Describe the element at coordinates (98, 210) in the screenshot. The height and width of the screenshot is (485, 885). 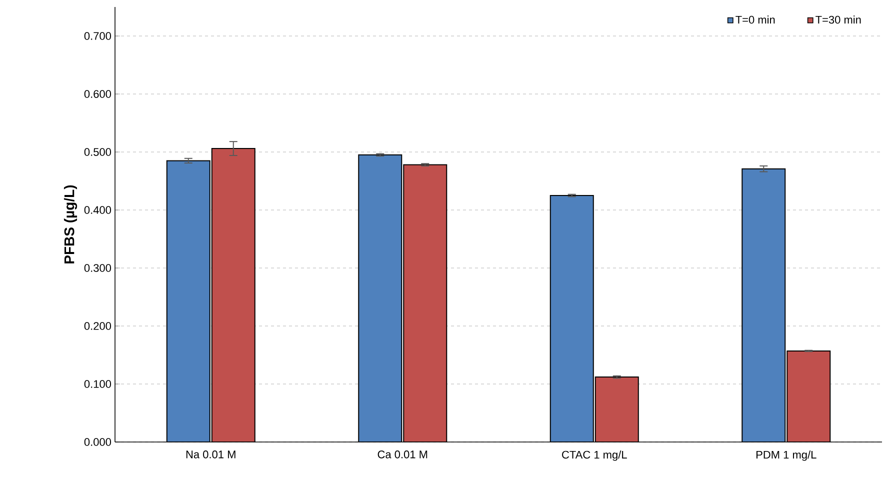
I see `y-tick-label: 0.400` at that location.